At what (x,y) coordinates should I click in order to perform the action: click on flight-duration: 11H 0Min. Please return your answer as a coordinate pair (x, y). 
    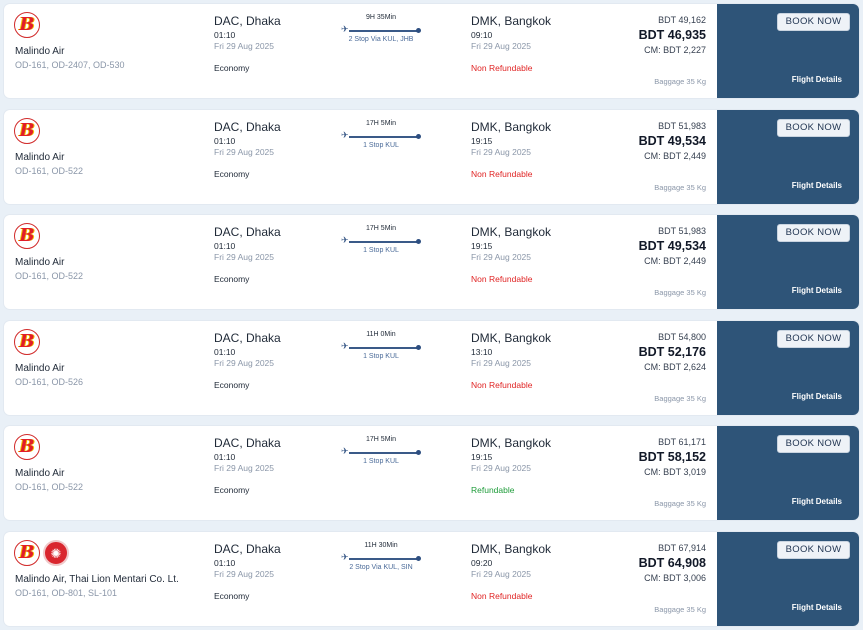
    Looking at the image, I should click on (381, 334).